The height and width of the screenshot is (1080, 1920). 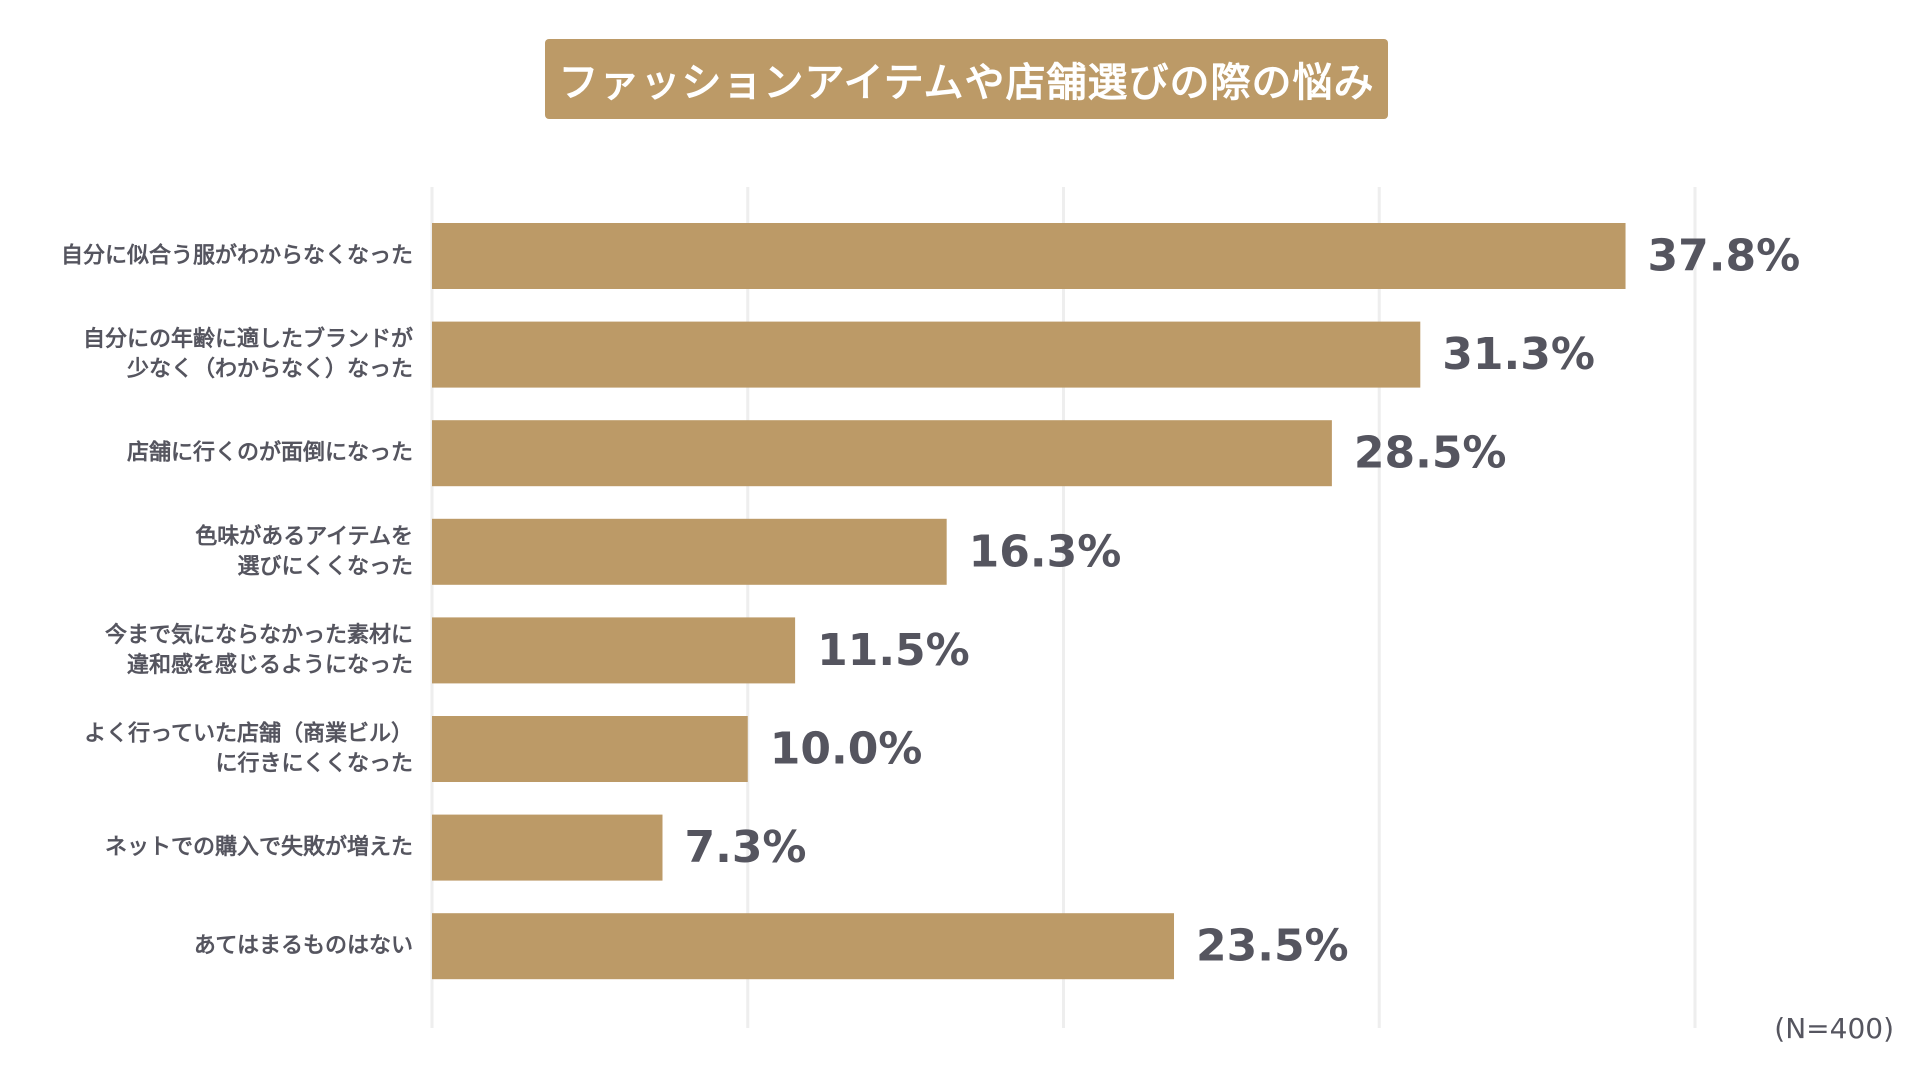 What do you see at coordinates (248, 734) in the screenshot?
I see `category-label-line: よく行っていた店舗（商業ビル）` at bounding box center [248, 734].